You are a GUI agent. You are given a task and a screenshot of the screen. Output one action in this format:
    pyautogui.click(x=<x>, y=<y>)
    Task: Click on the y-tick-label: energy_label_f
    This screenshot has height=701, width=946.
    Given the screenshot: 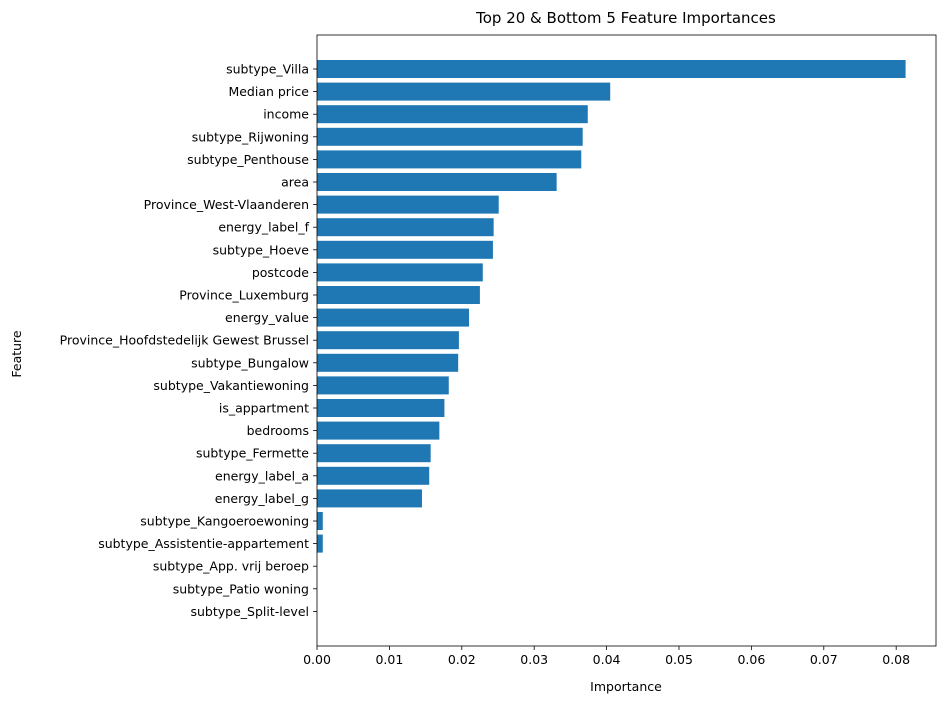 What is the action you would take?
    pyautogui.click(x=263, y=227)
    